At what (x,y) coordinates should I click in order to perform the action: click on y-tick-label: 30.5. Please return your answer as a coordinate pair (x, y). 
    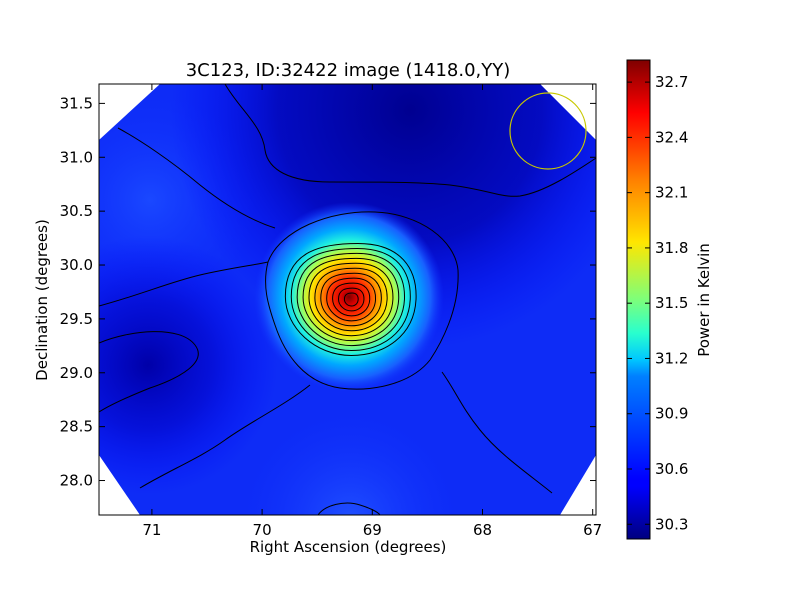
    Looking at the image, I should click on (76, 211).